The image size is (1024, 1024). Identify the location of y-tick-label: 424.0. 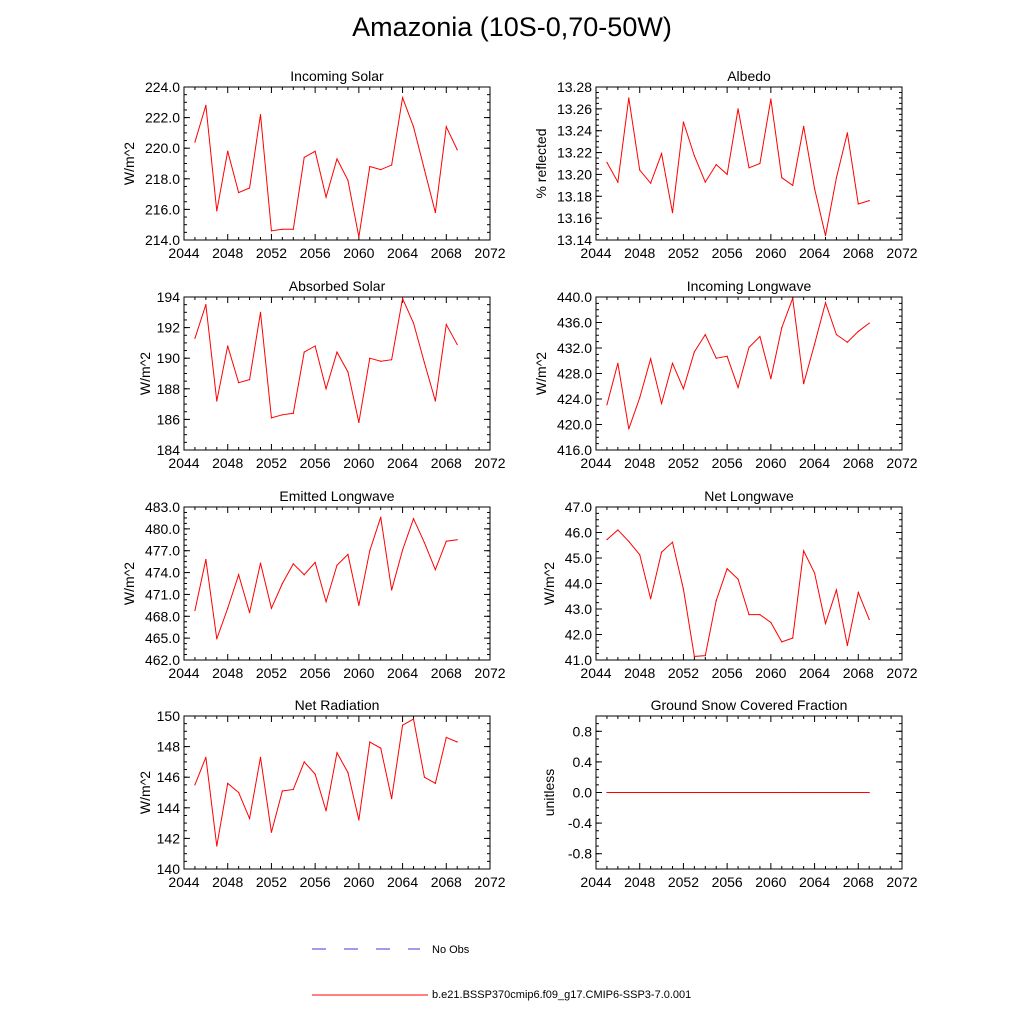
(574, 399).